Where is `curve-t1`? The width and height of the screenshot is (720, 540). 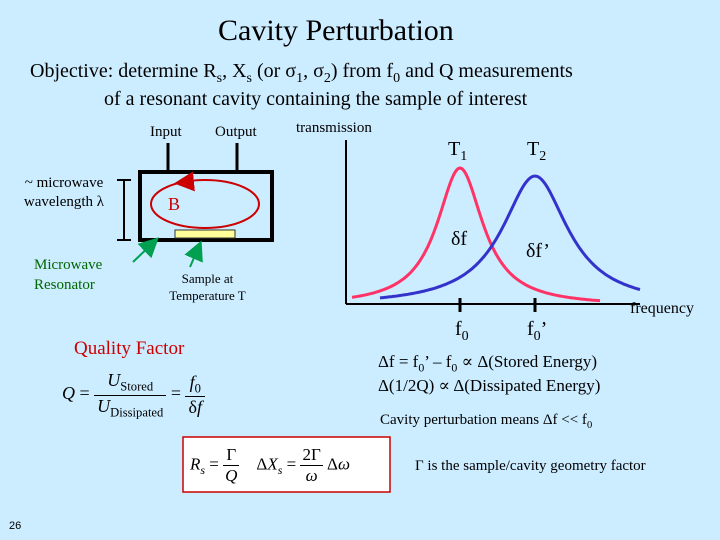
curve-t1 is located at coordinates (476, 234).